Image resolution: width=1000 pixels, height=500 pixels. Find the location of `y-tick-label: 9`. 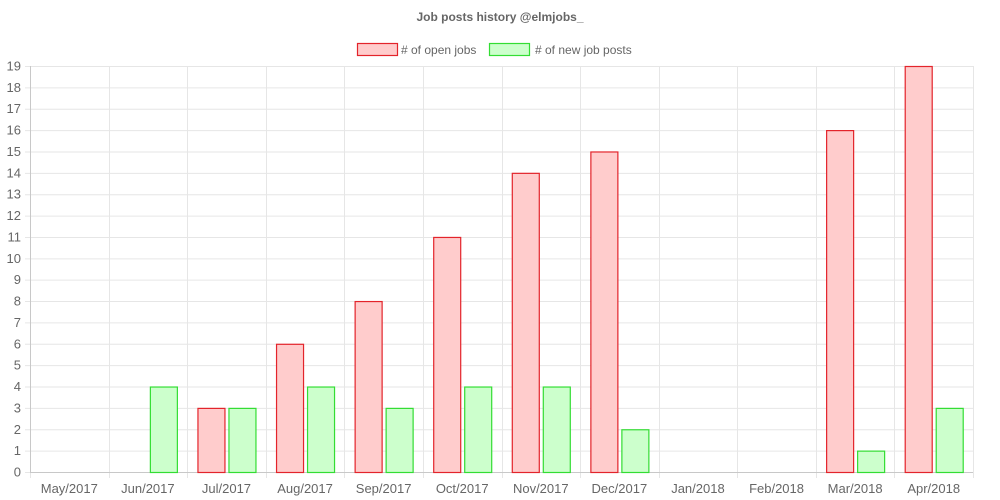

y-tick-label: 9 is located at coordinates (17, 279).